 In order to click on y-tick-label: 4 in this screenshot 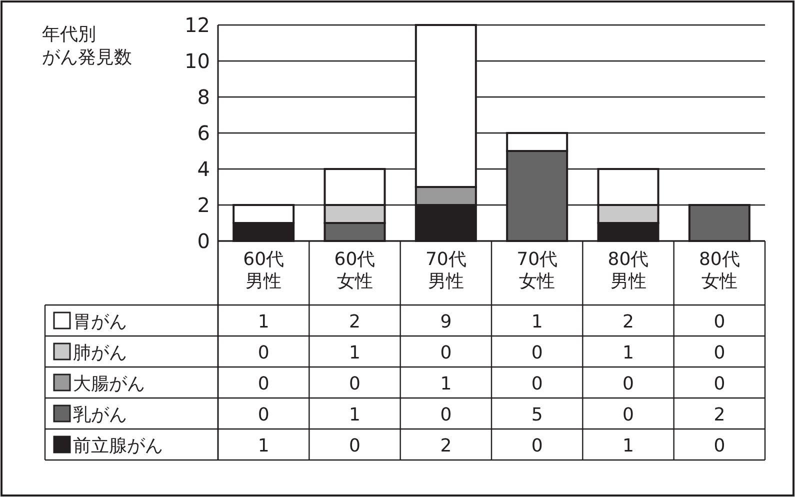, I will do `click(203, 169)`.